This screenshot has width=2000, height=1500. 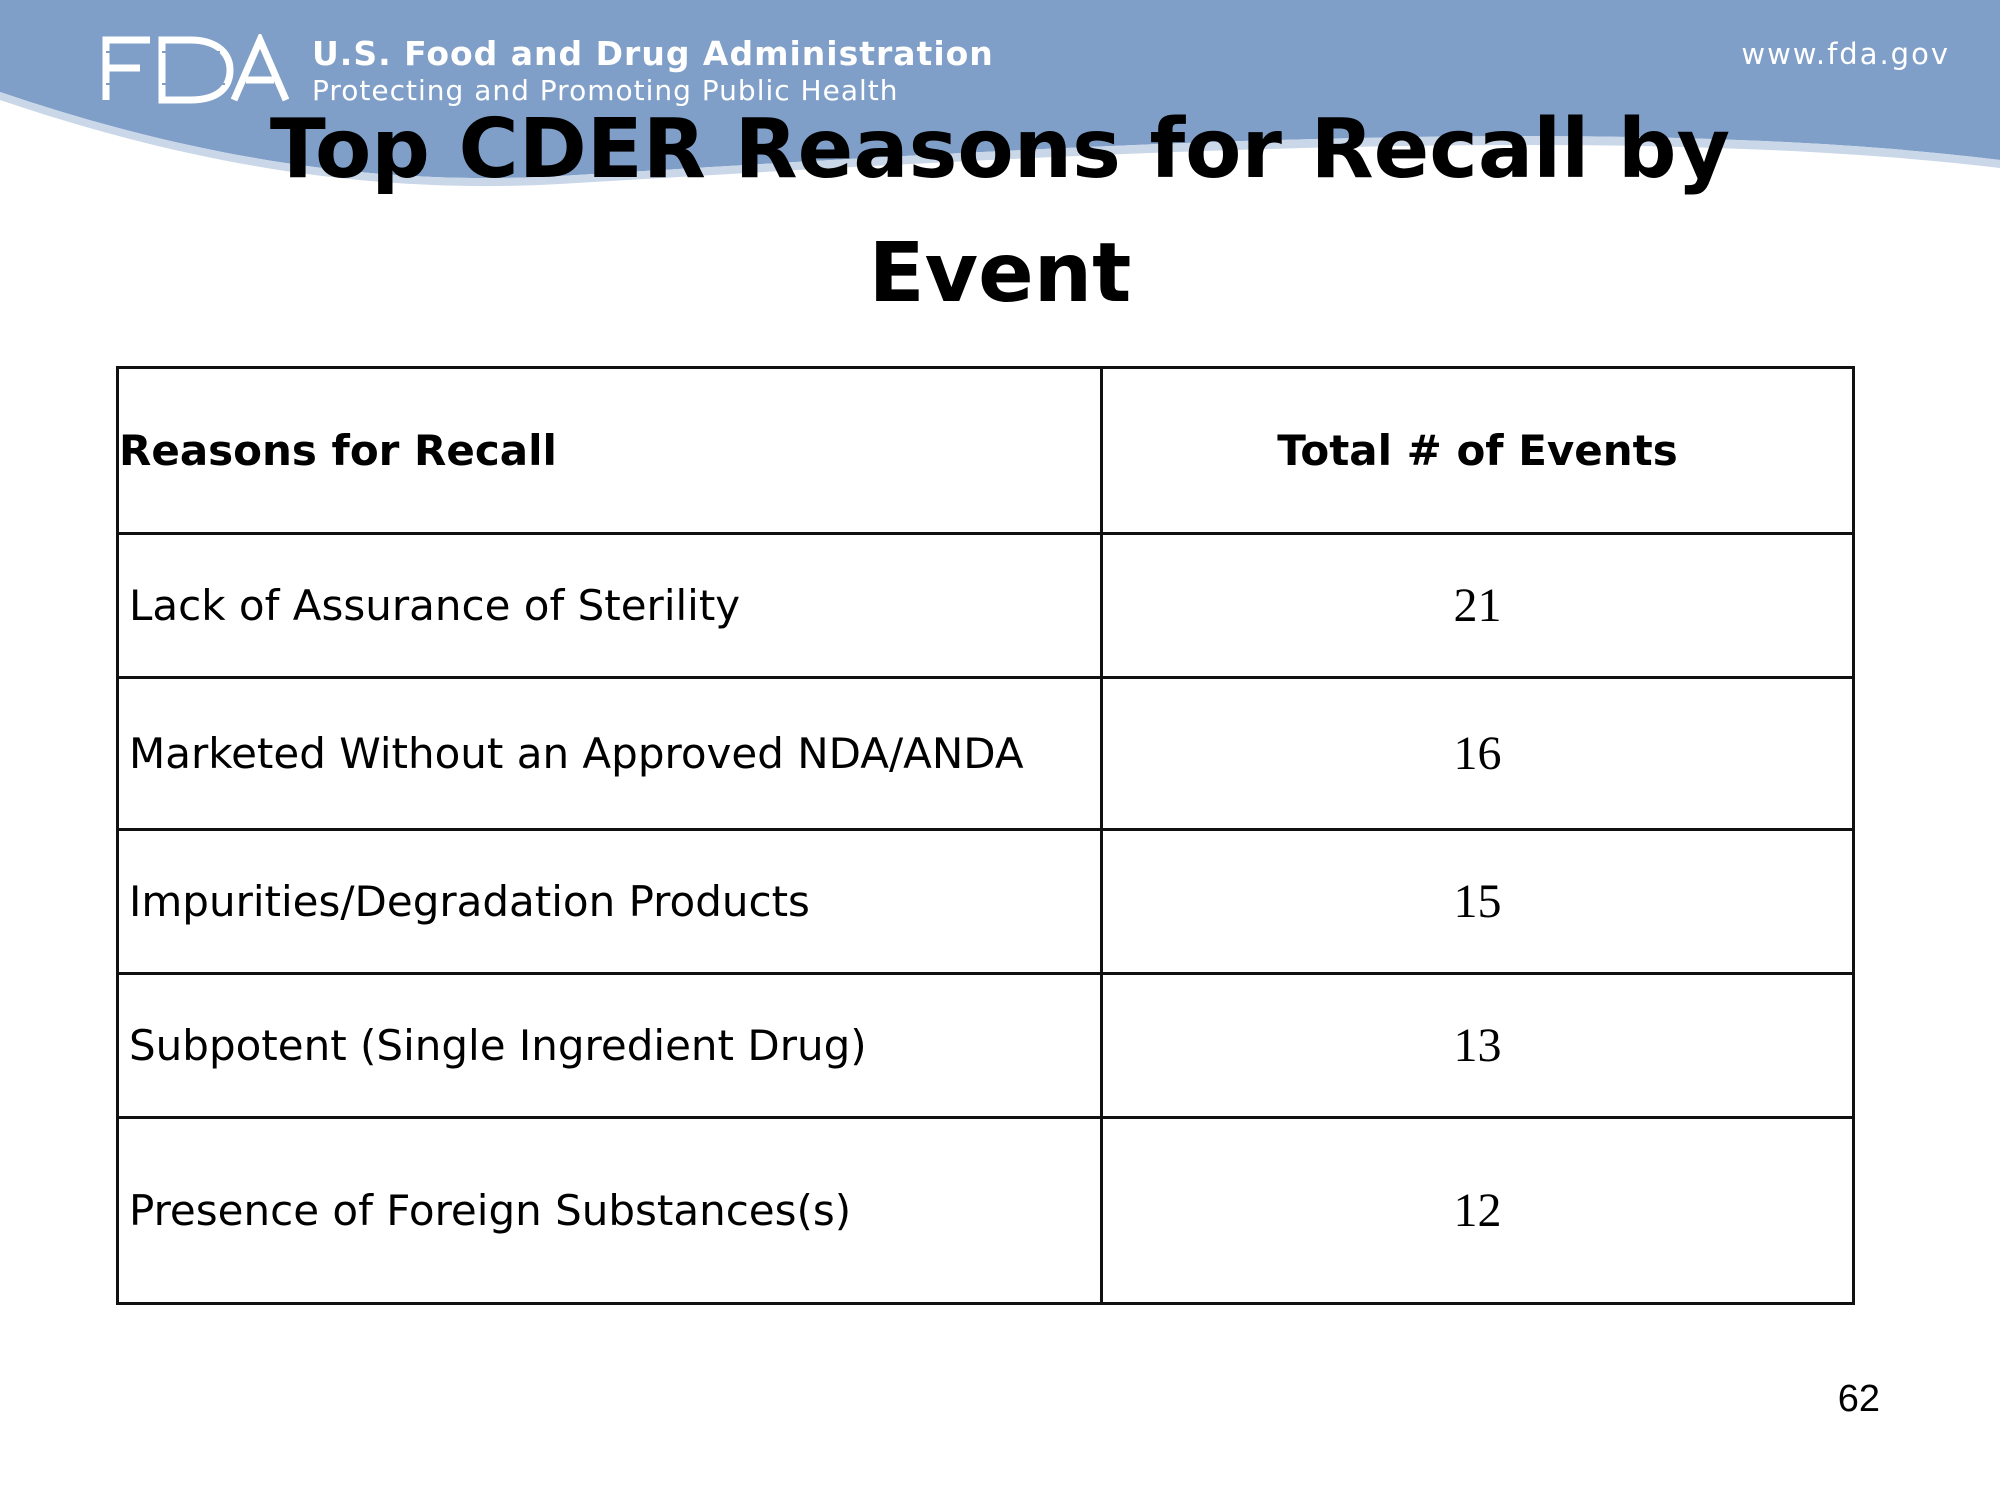 I want to click on slide-title: Top CDER Reasons for Recall by Event, so click(x=1000, y=211).